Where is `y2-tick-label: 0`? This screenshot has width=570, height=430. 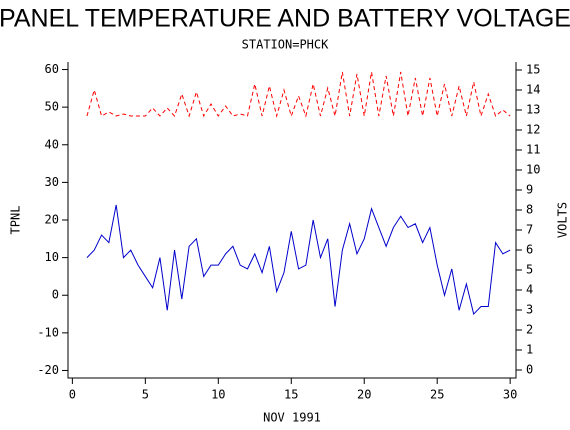
y2-tick-label: 0 is located at coordinates (529, 370).